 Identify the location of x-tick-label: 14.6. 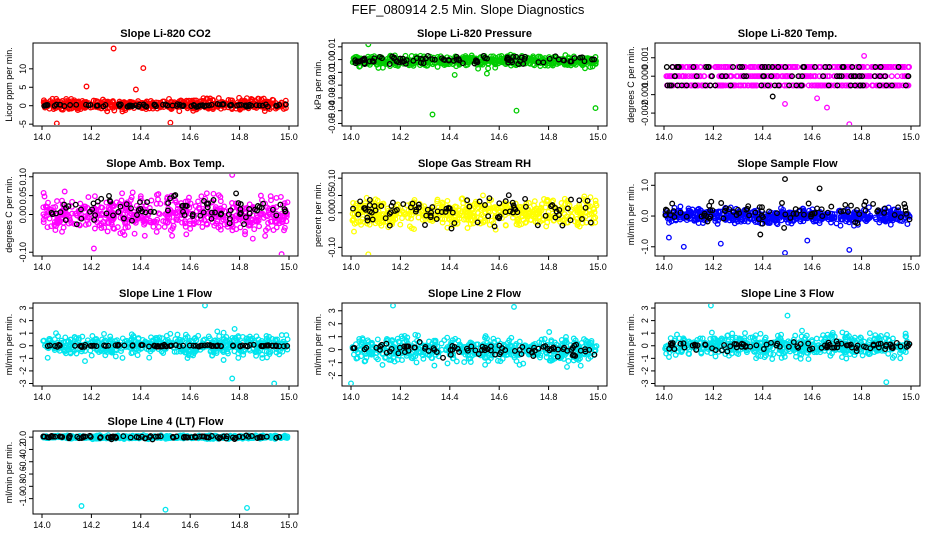
(812, 137).